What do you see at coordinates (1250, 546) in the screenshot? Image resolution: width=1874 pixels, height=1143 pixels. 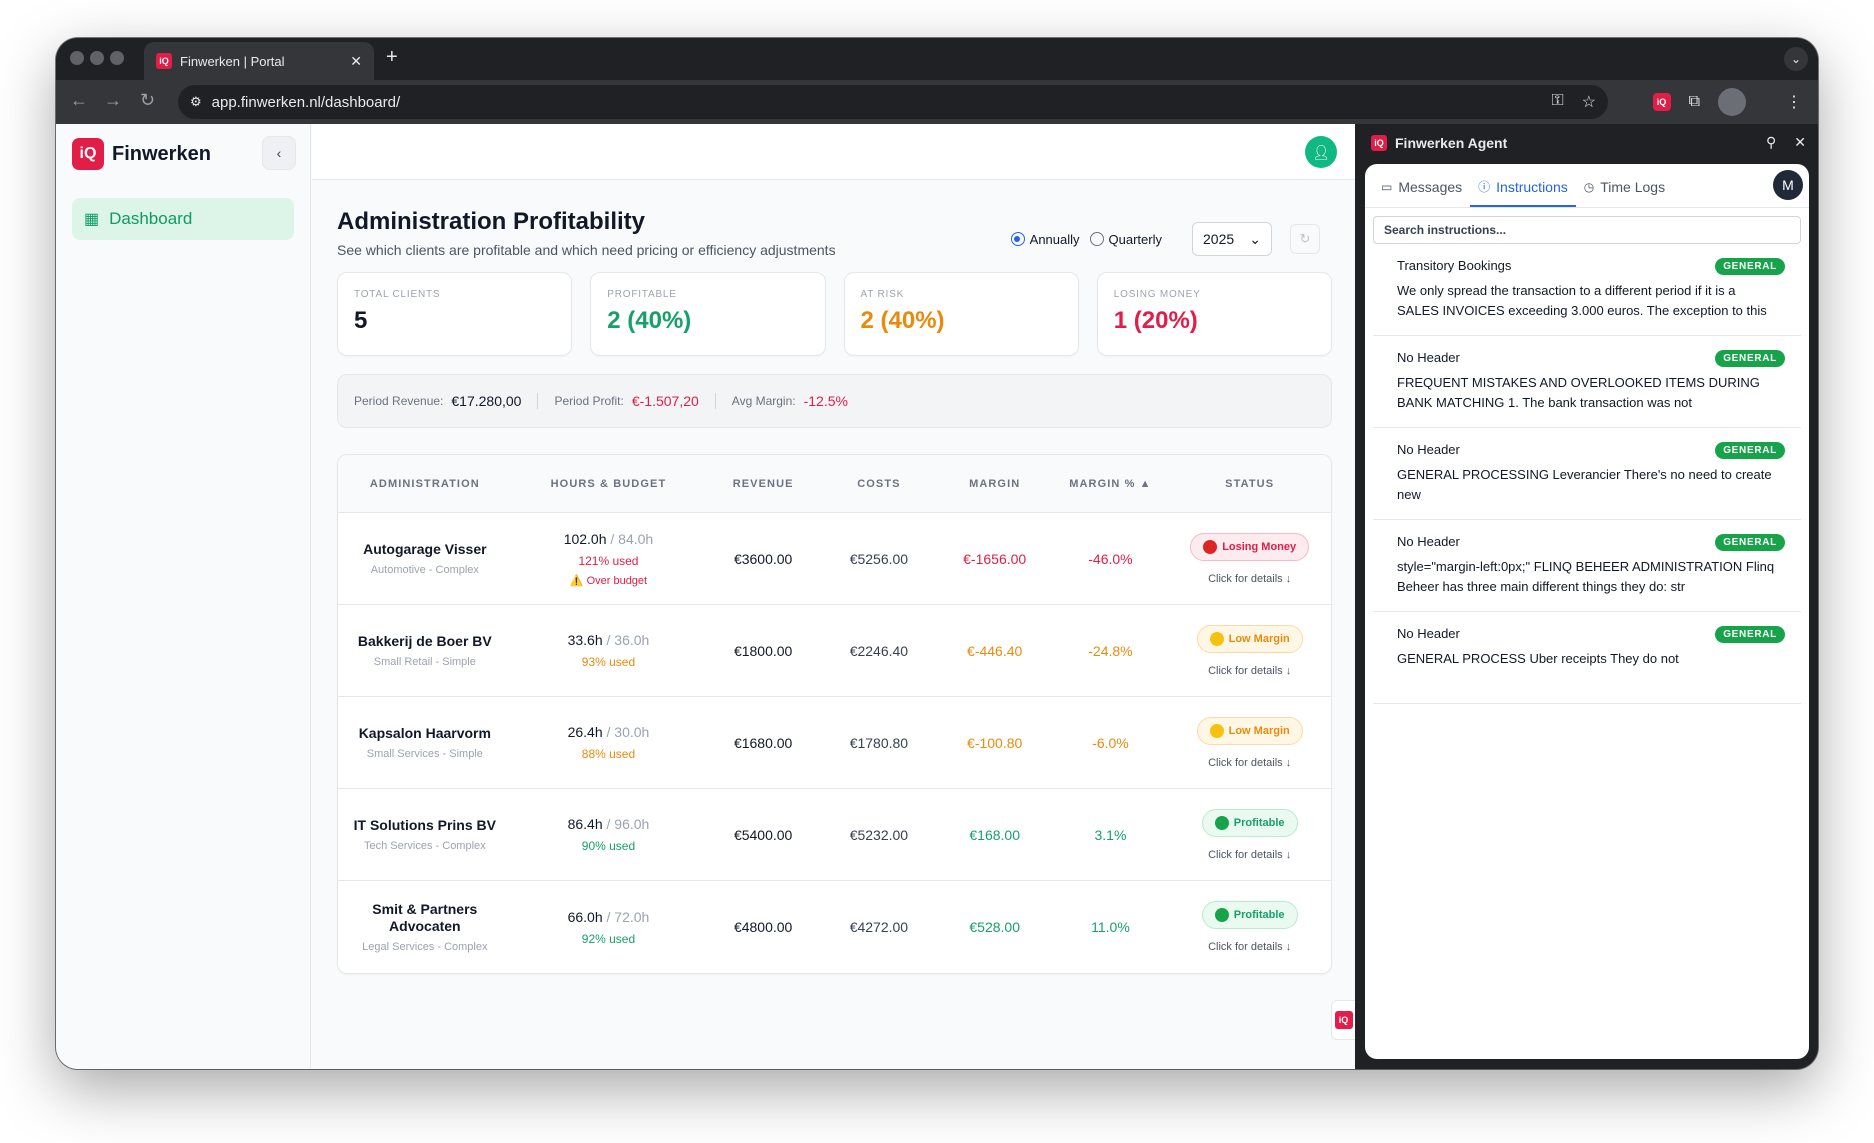 I see `status-badge: Losing Money` at bounding box center [1250, 546].